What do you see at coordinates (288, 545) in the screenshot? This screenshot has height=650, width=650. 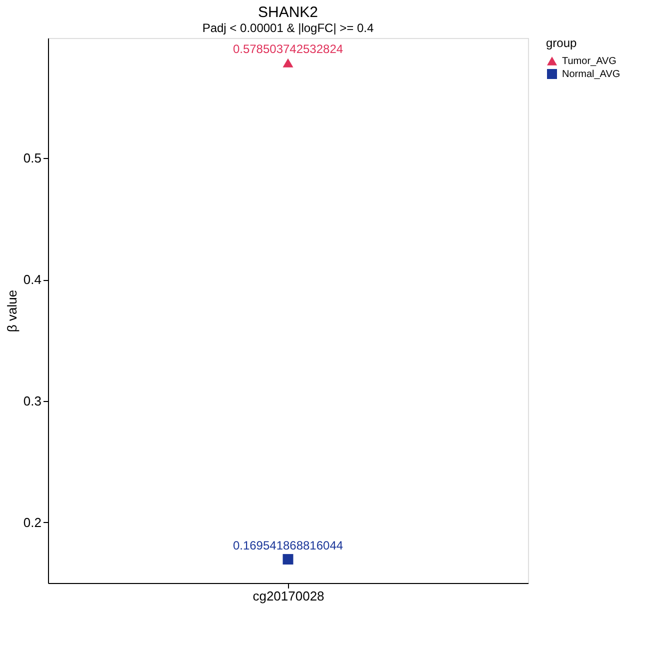 I see `data-label: 0.169541868816044` at bounding box center [288, 545].